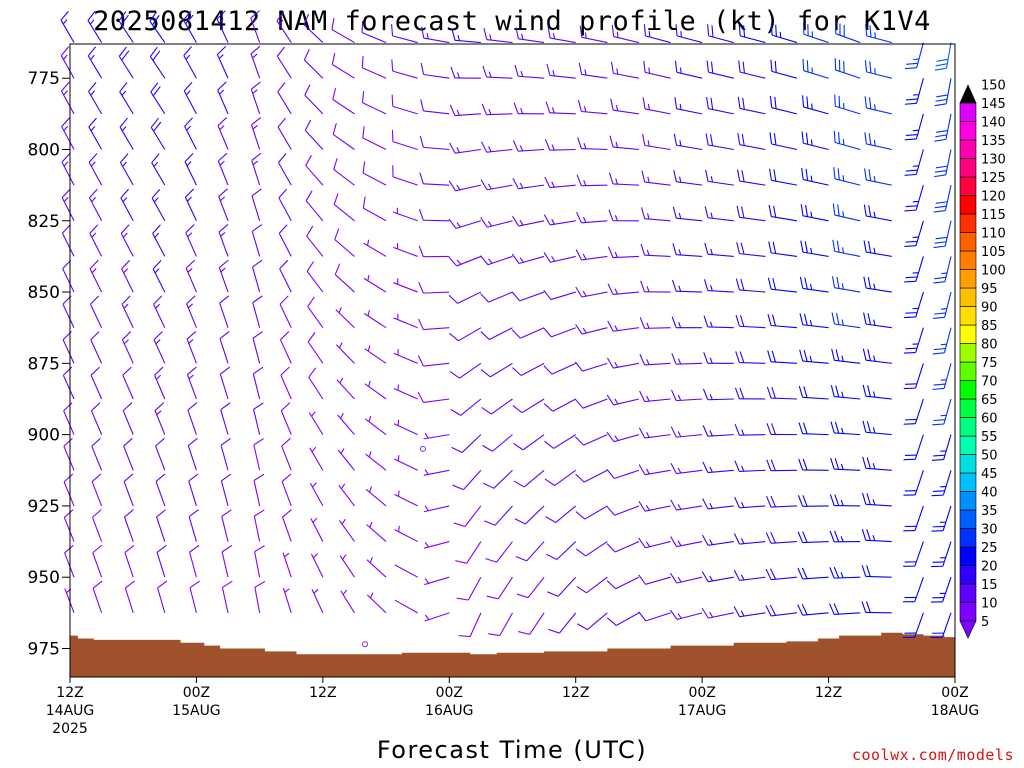  I want to click on y-tick-label: 800, so click(44, 151).